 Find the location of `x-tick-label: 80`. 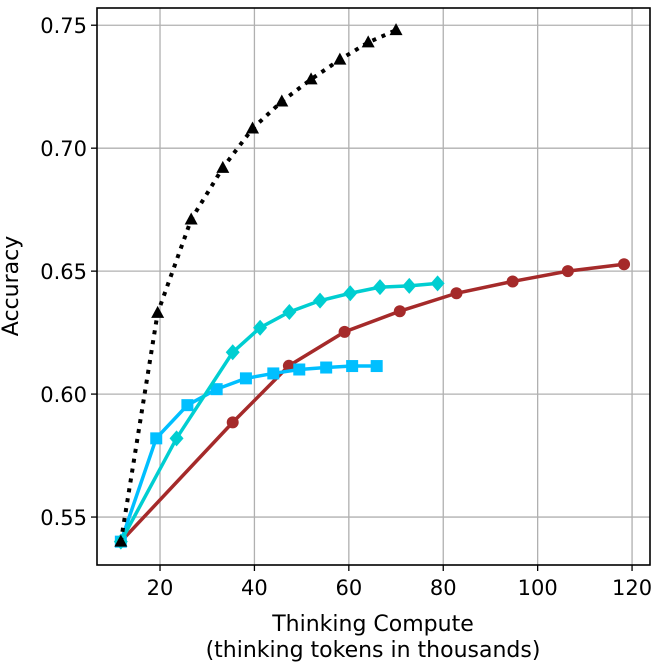

x-tick-label: 80 is located at coordinates (443, 588).